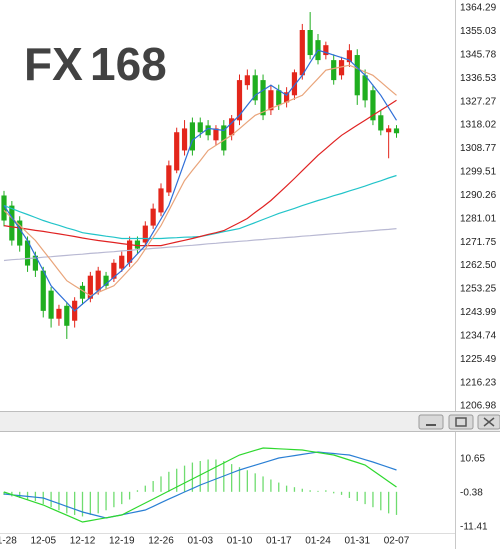 This screenshot has width=500, height=549. What do you see at coordinates (53, 64) in the screenshot?
I see `watermark-left: FX` at bounding box center [53, 64].